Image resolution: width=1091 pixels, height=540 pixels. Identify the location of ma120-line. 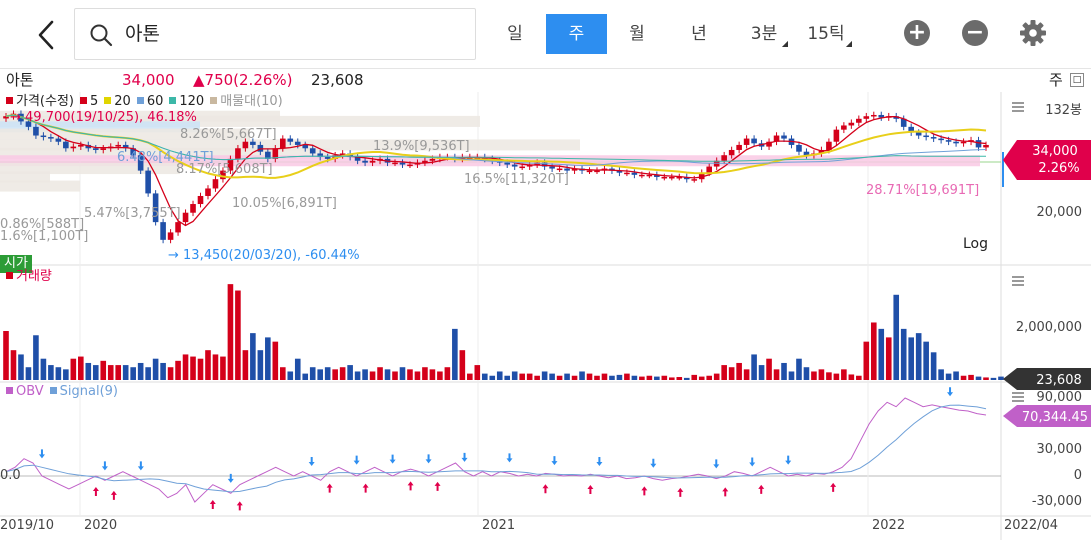
(495, 138).